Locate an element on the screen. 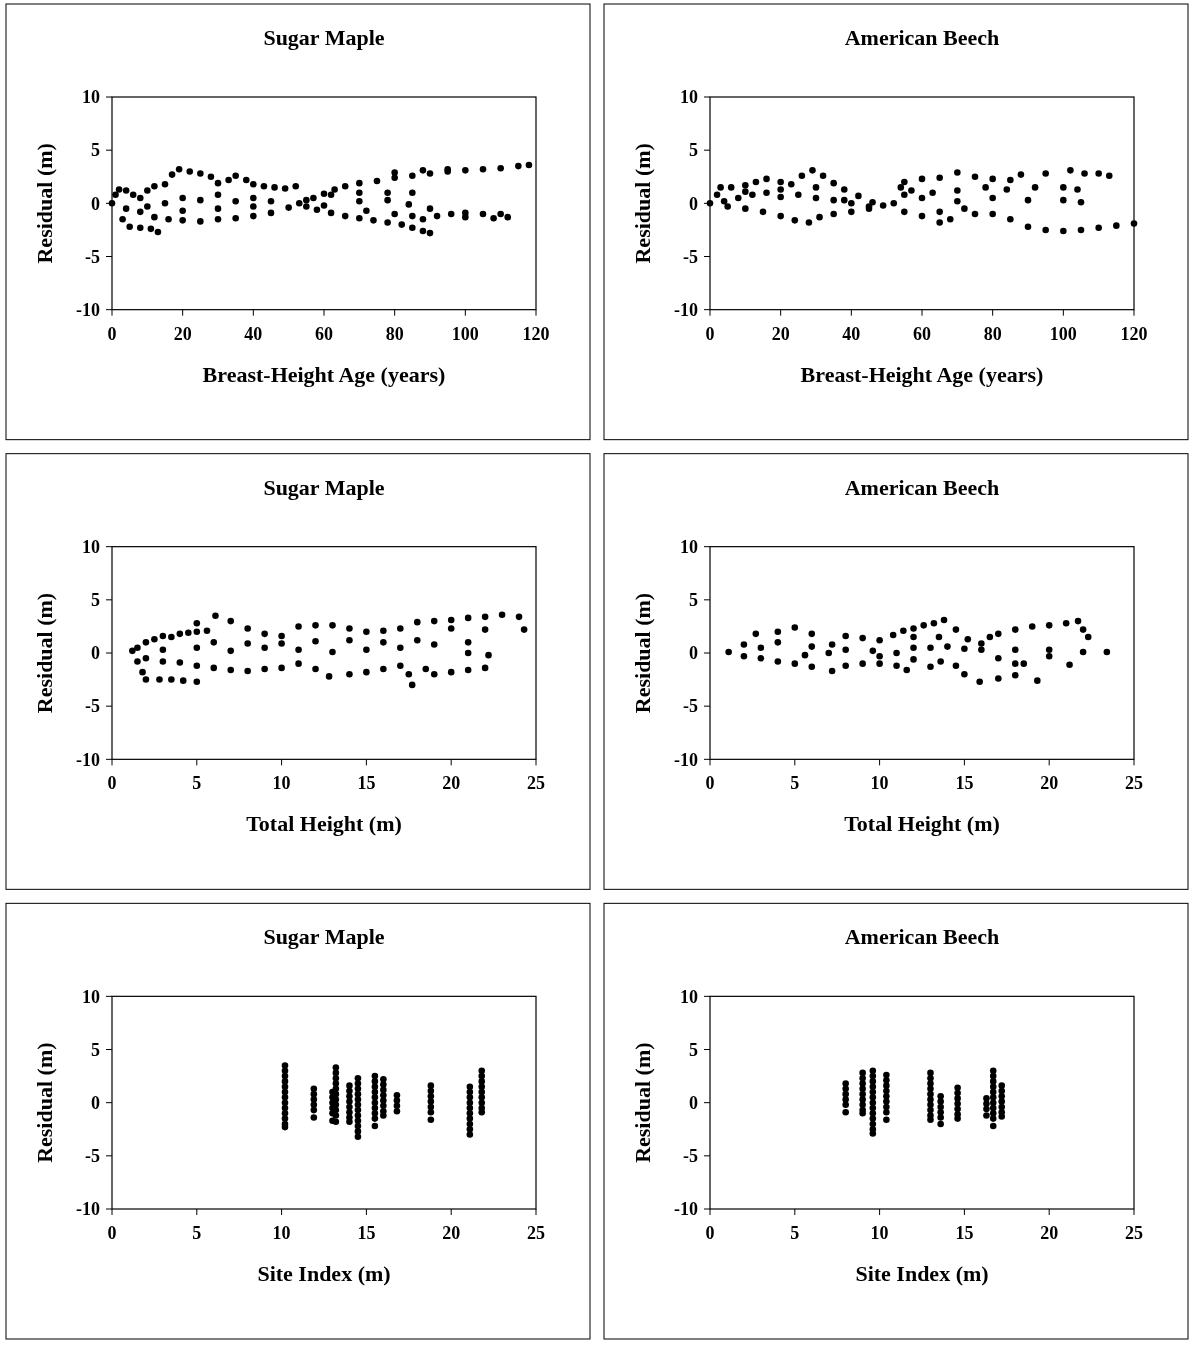  x-axis-title: Breast-Height Age (years) is located at coordinates (922, 374).